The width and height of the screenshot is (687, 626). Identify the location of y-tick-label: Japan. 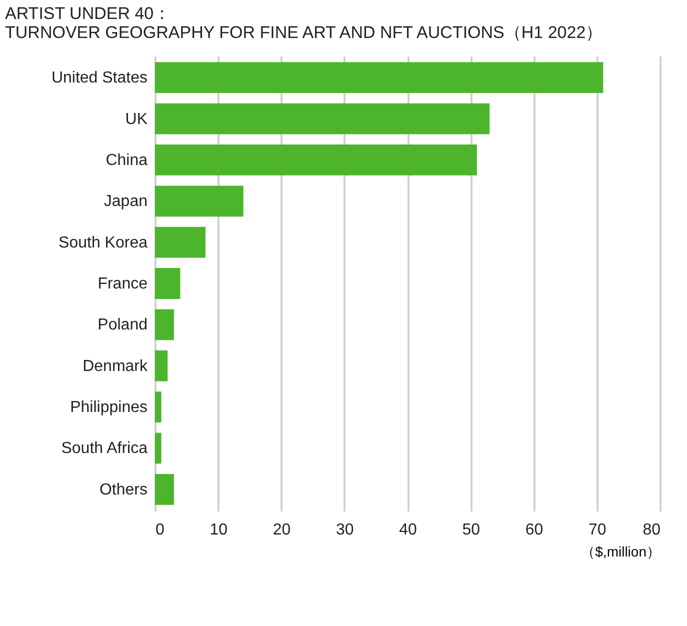
(126, 201).